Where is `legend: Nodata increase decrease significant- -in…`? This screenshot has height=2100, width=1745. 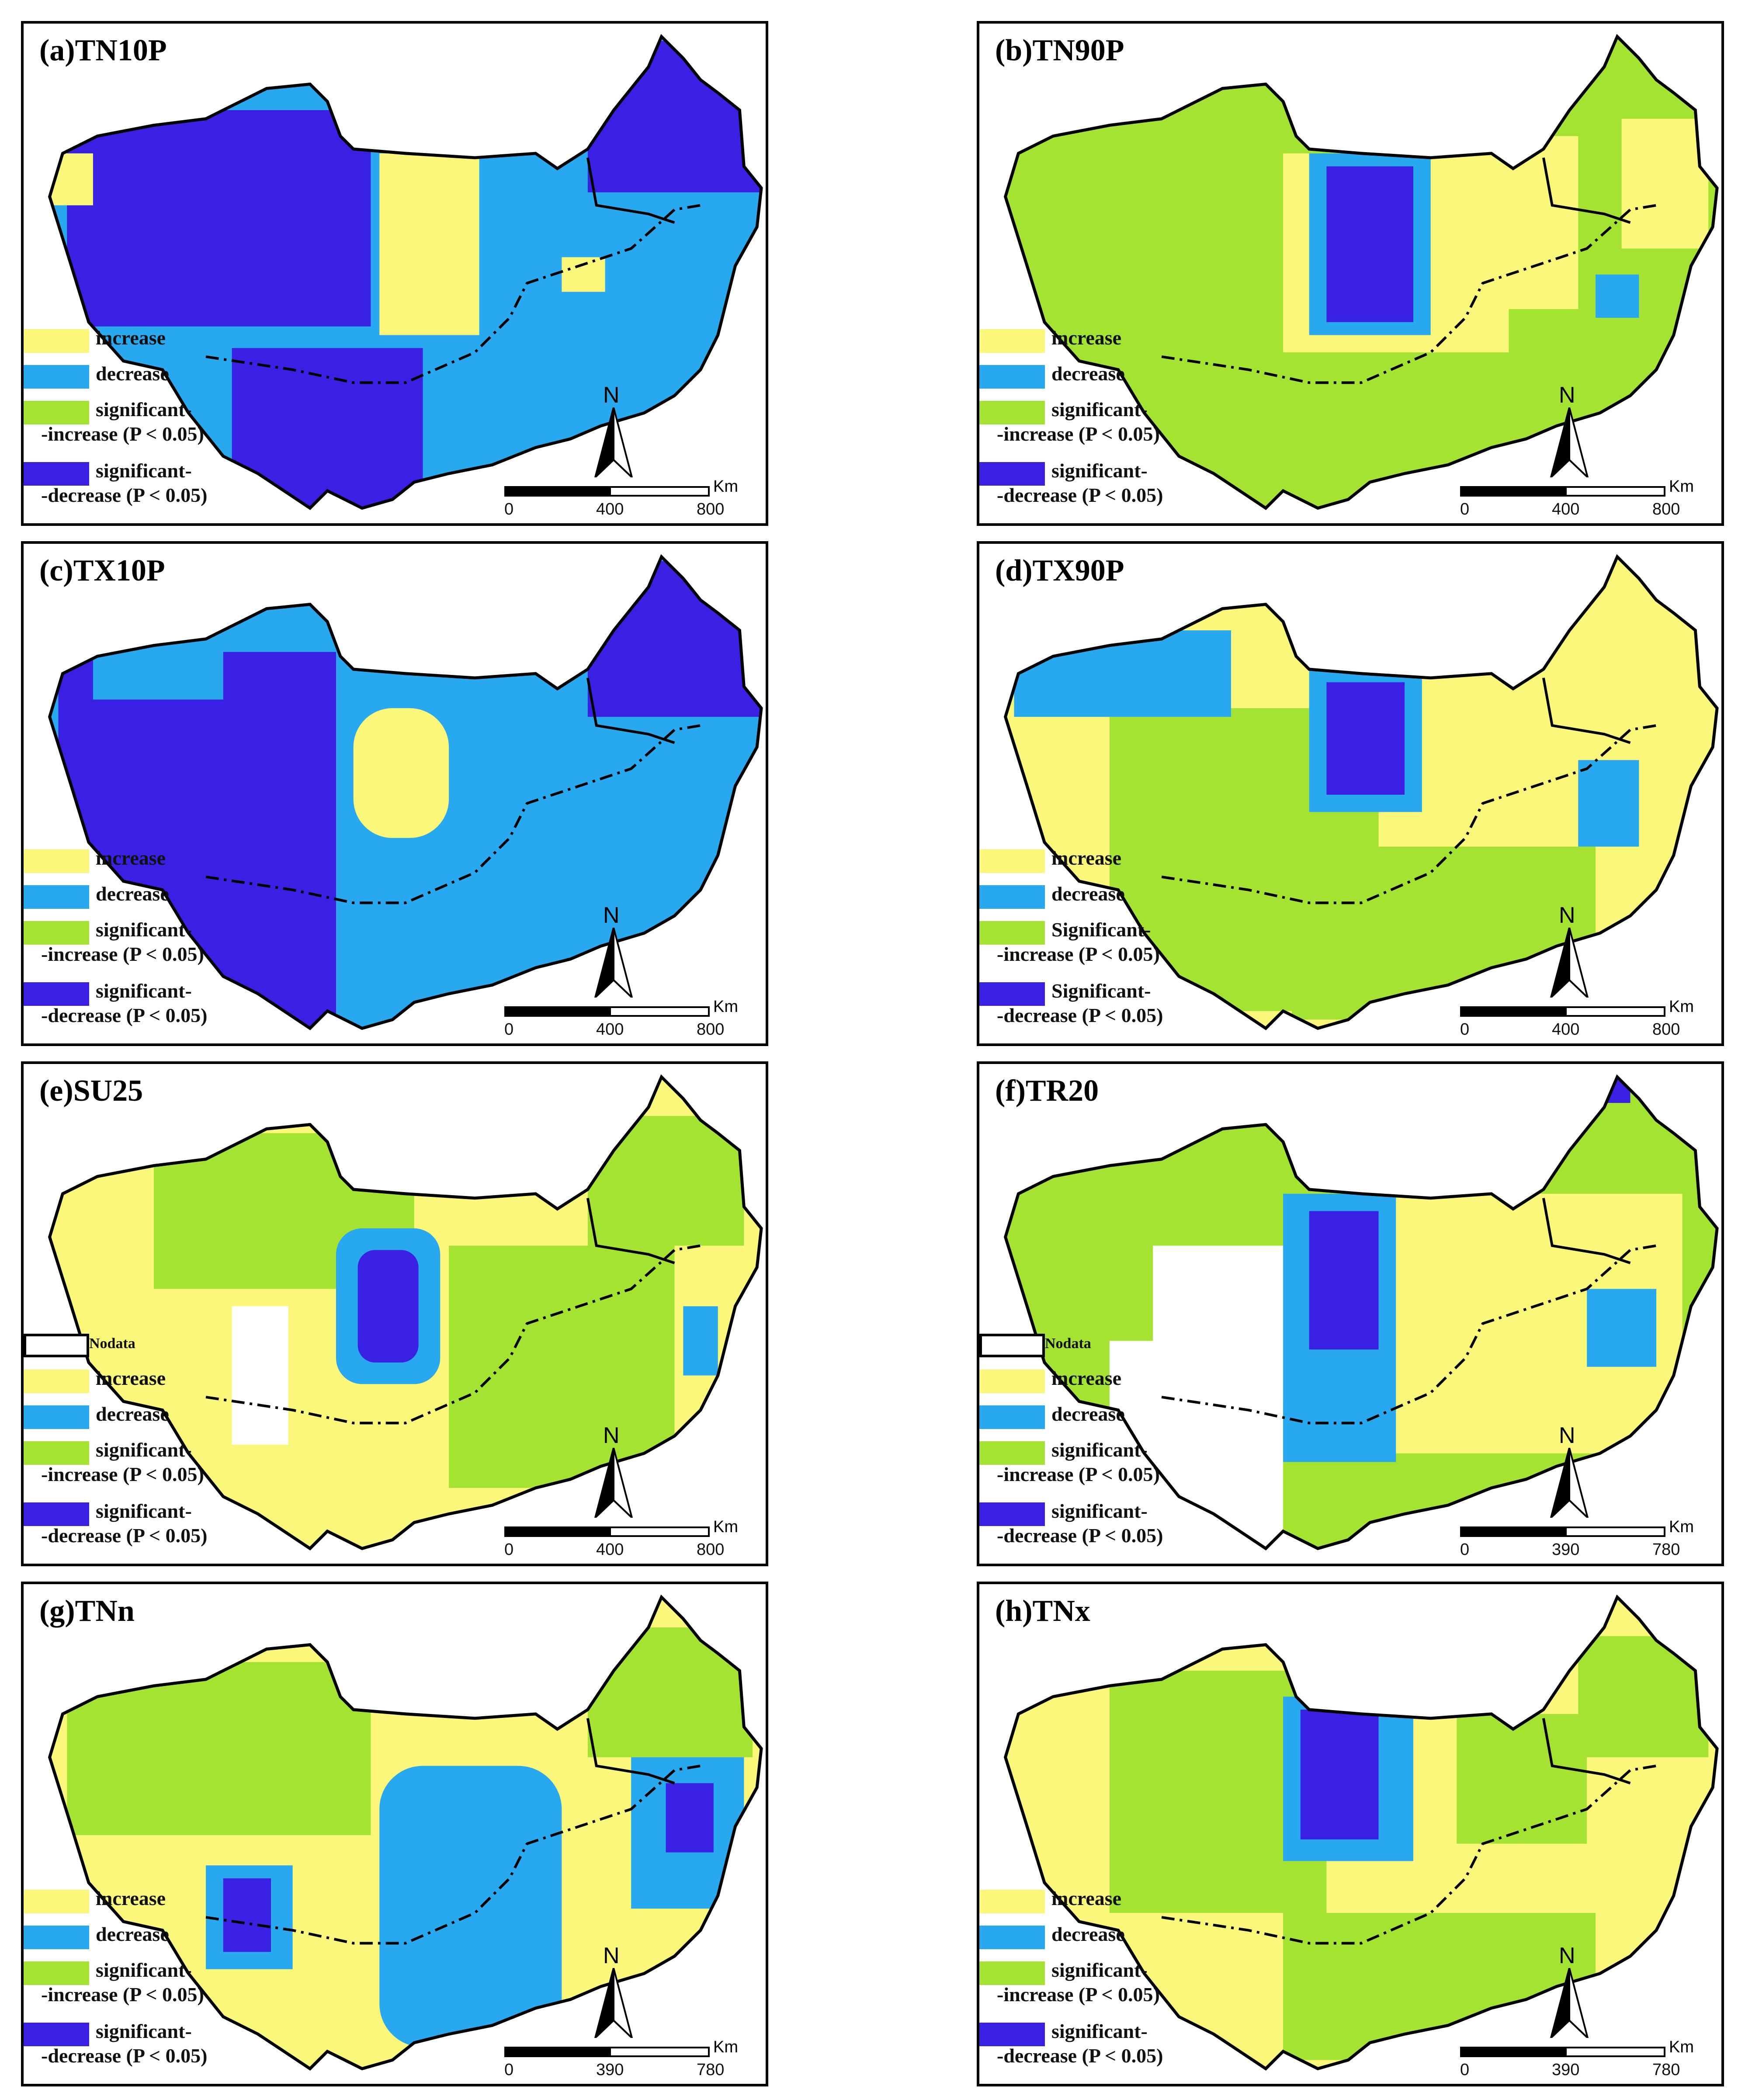
legend: Nodata increase decrease significant- -in… is located at coordinates (1101, 1444).